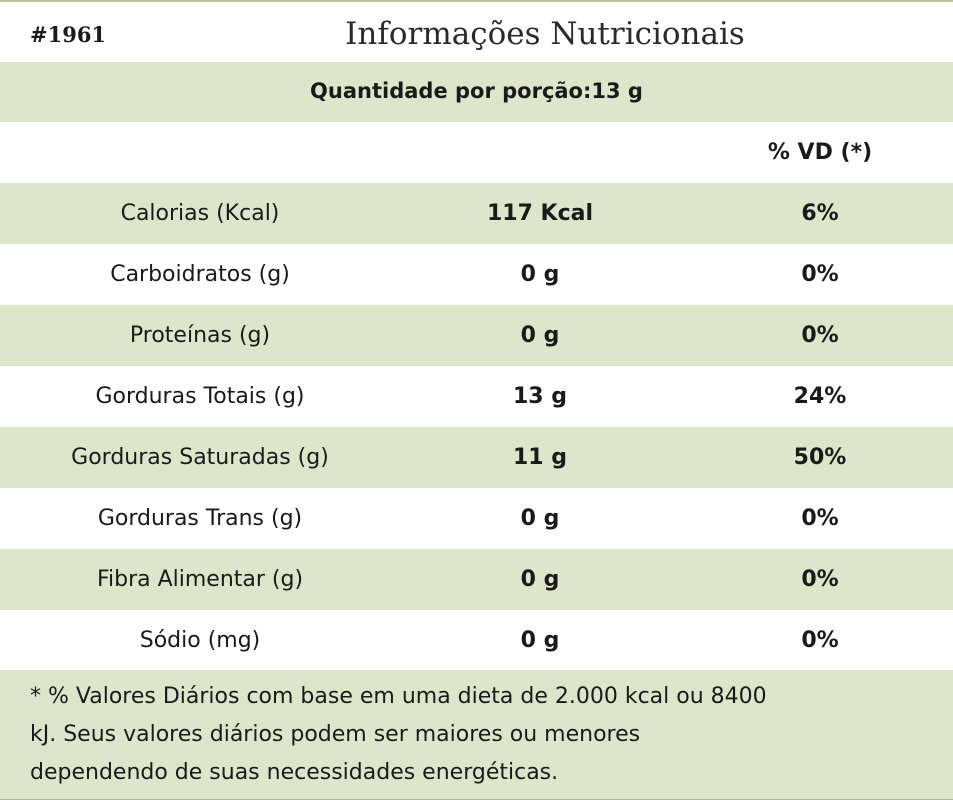 The image size is (953, 800). What do you see at coordinates (540, 457) in the screenshot?
I see `nutrient-amount: 11 g` at bounding box center [540, 457].